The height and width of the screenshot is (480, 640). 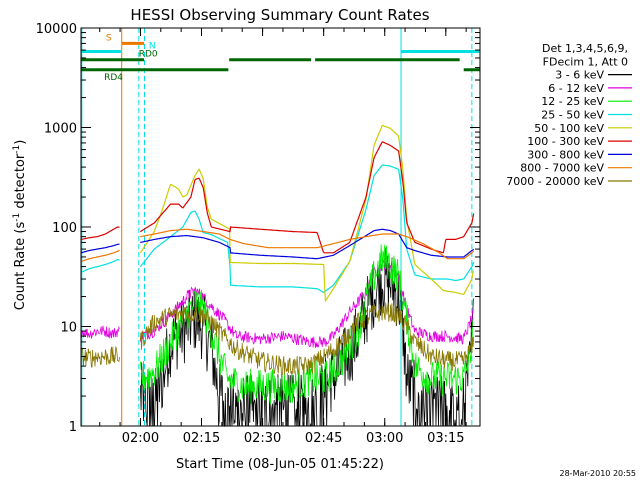 What do you see at coordinates (60, 129) in the screenshot?
I see `y-tick-label-3: 1000` at bounding box center [60, 129].